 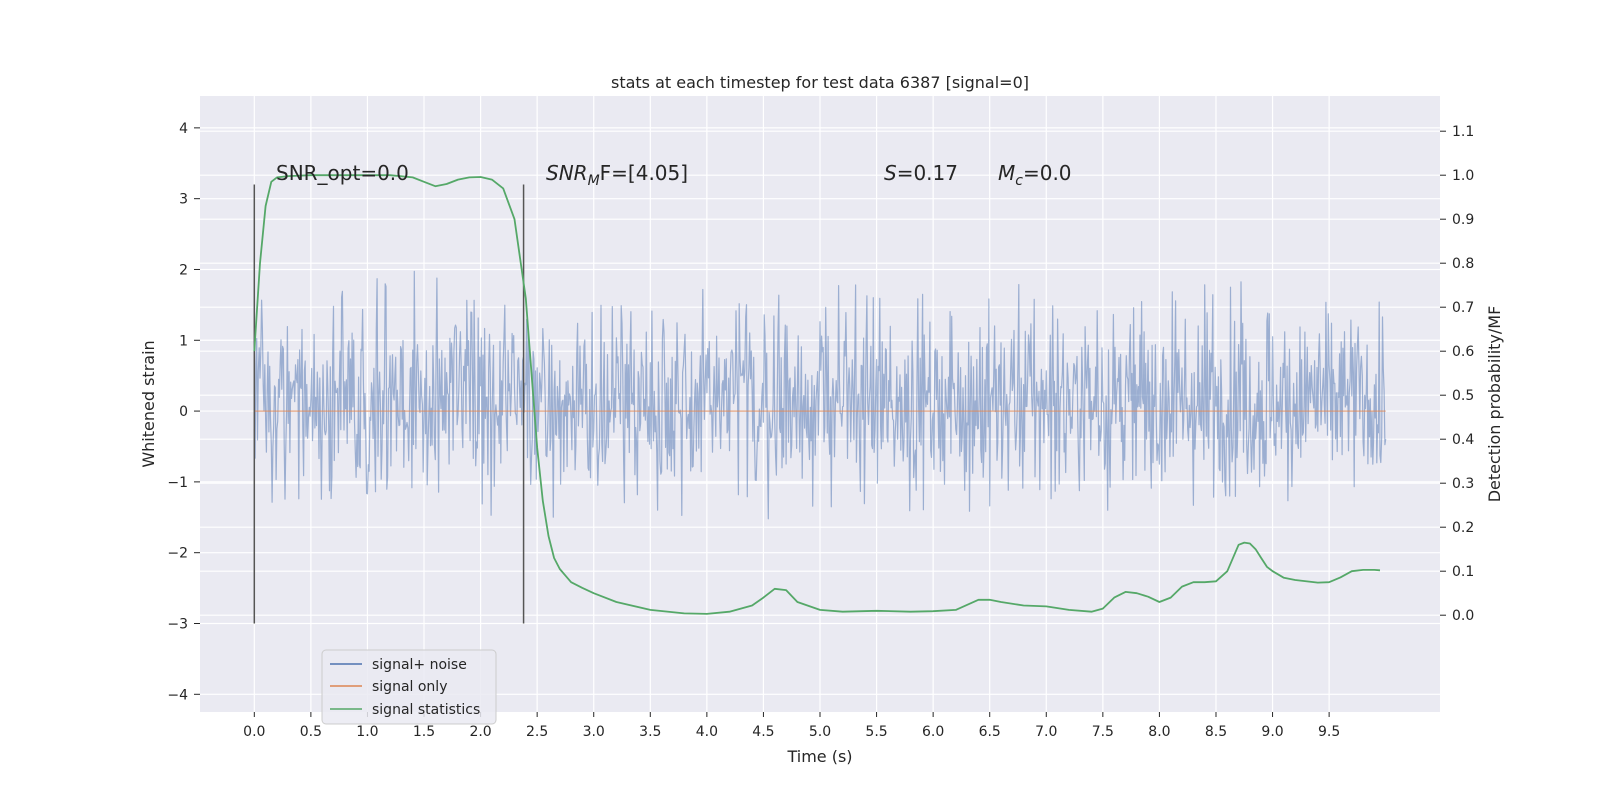 I want to click on y-tick-label: 3, so click(x=183, y=200).